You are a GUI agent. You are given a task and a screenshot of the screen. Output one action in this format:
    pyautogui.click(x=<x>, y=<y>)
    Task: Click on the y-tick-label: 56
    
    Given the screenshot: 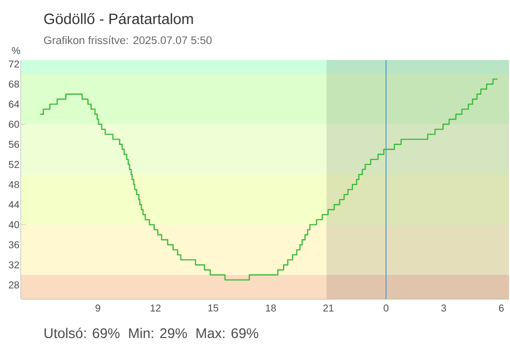 What is the action you would take?
    pyautogui.click(x=14, y=144)
    